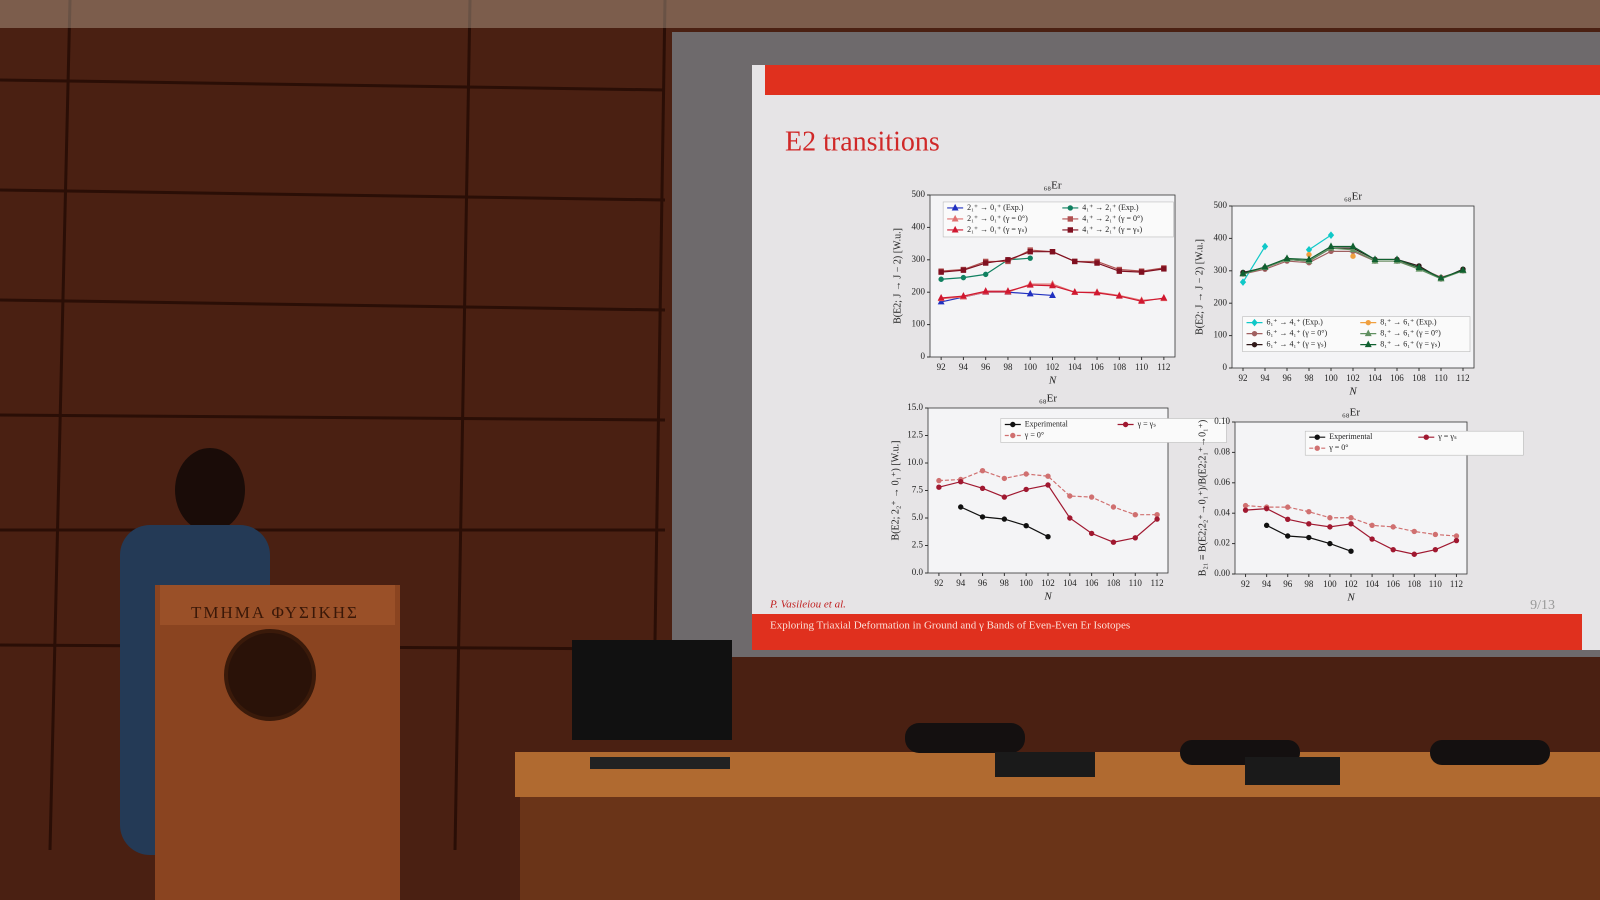  What do you see at coordinates (1410, 332) in the screenshot?
I see `legend-label: 8₁⁺ → 6₁⁺ (γ = 0°)` at bounding box center [1410, 332].